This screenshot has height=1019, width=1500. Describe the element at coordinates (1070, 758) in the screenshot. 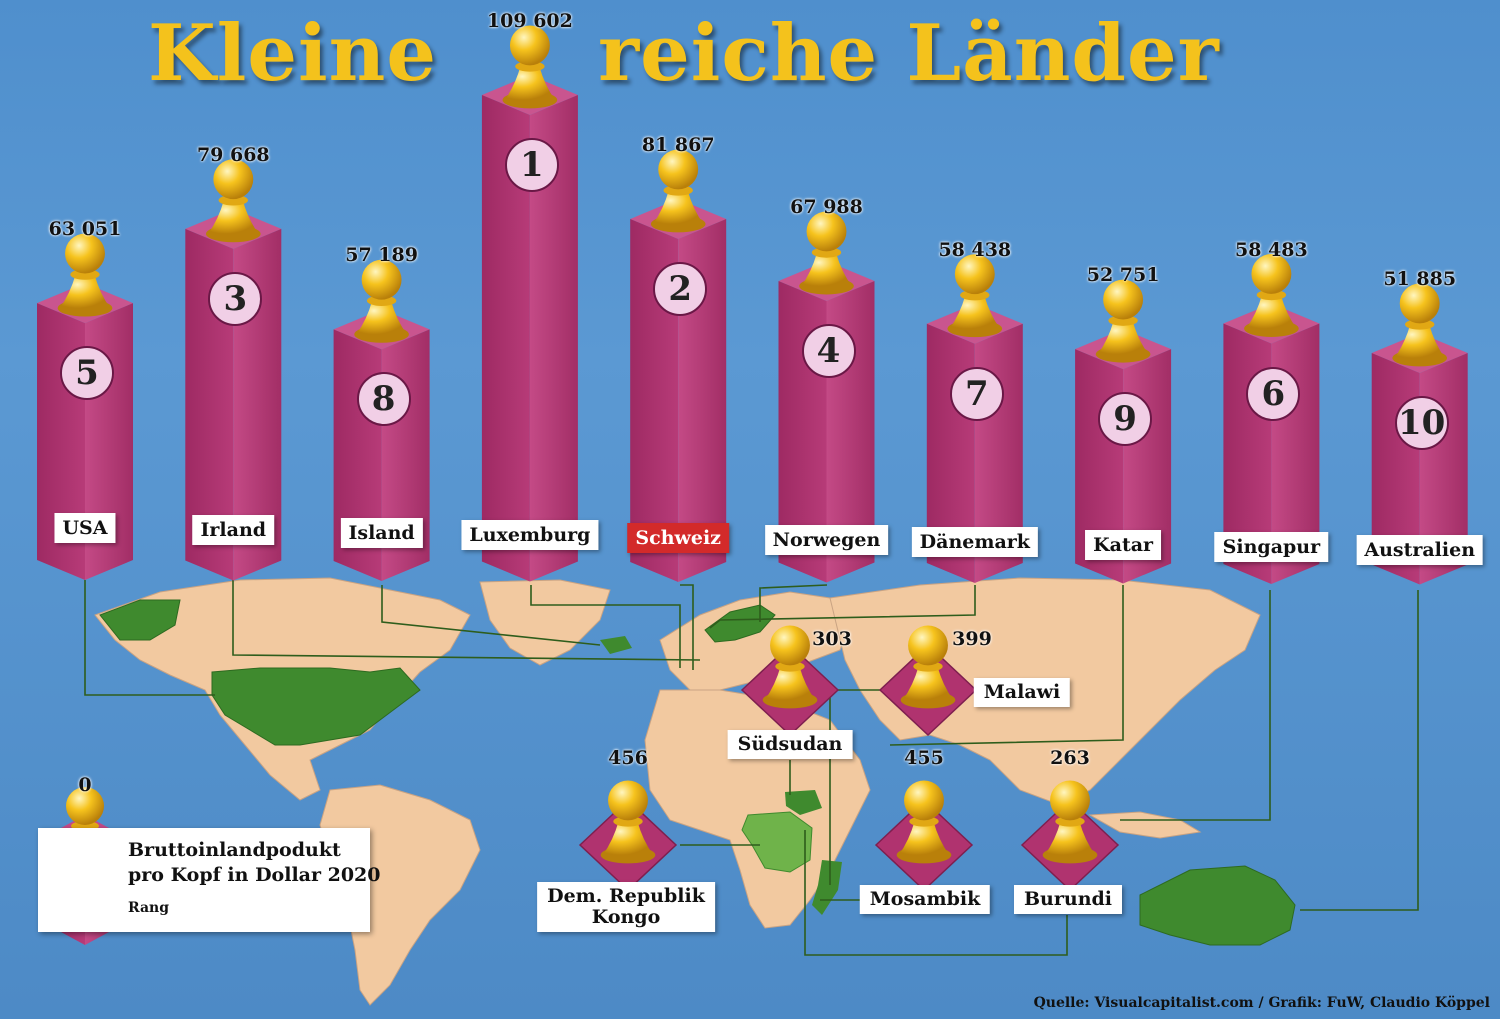

I see `value-label-burundi: 263` at that location.